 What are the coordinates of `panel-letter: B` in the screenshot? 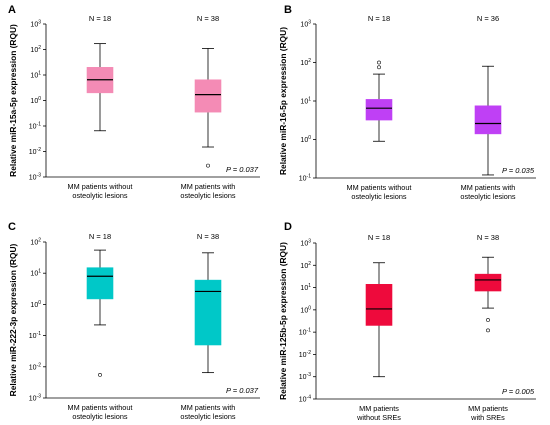 It's located at (288, 10).